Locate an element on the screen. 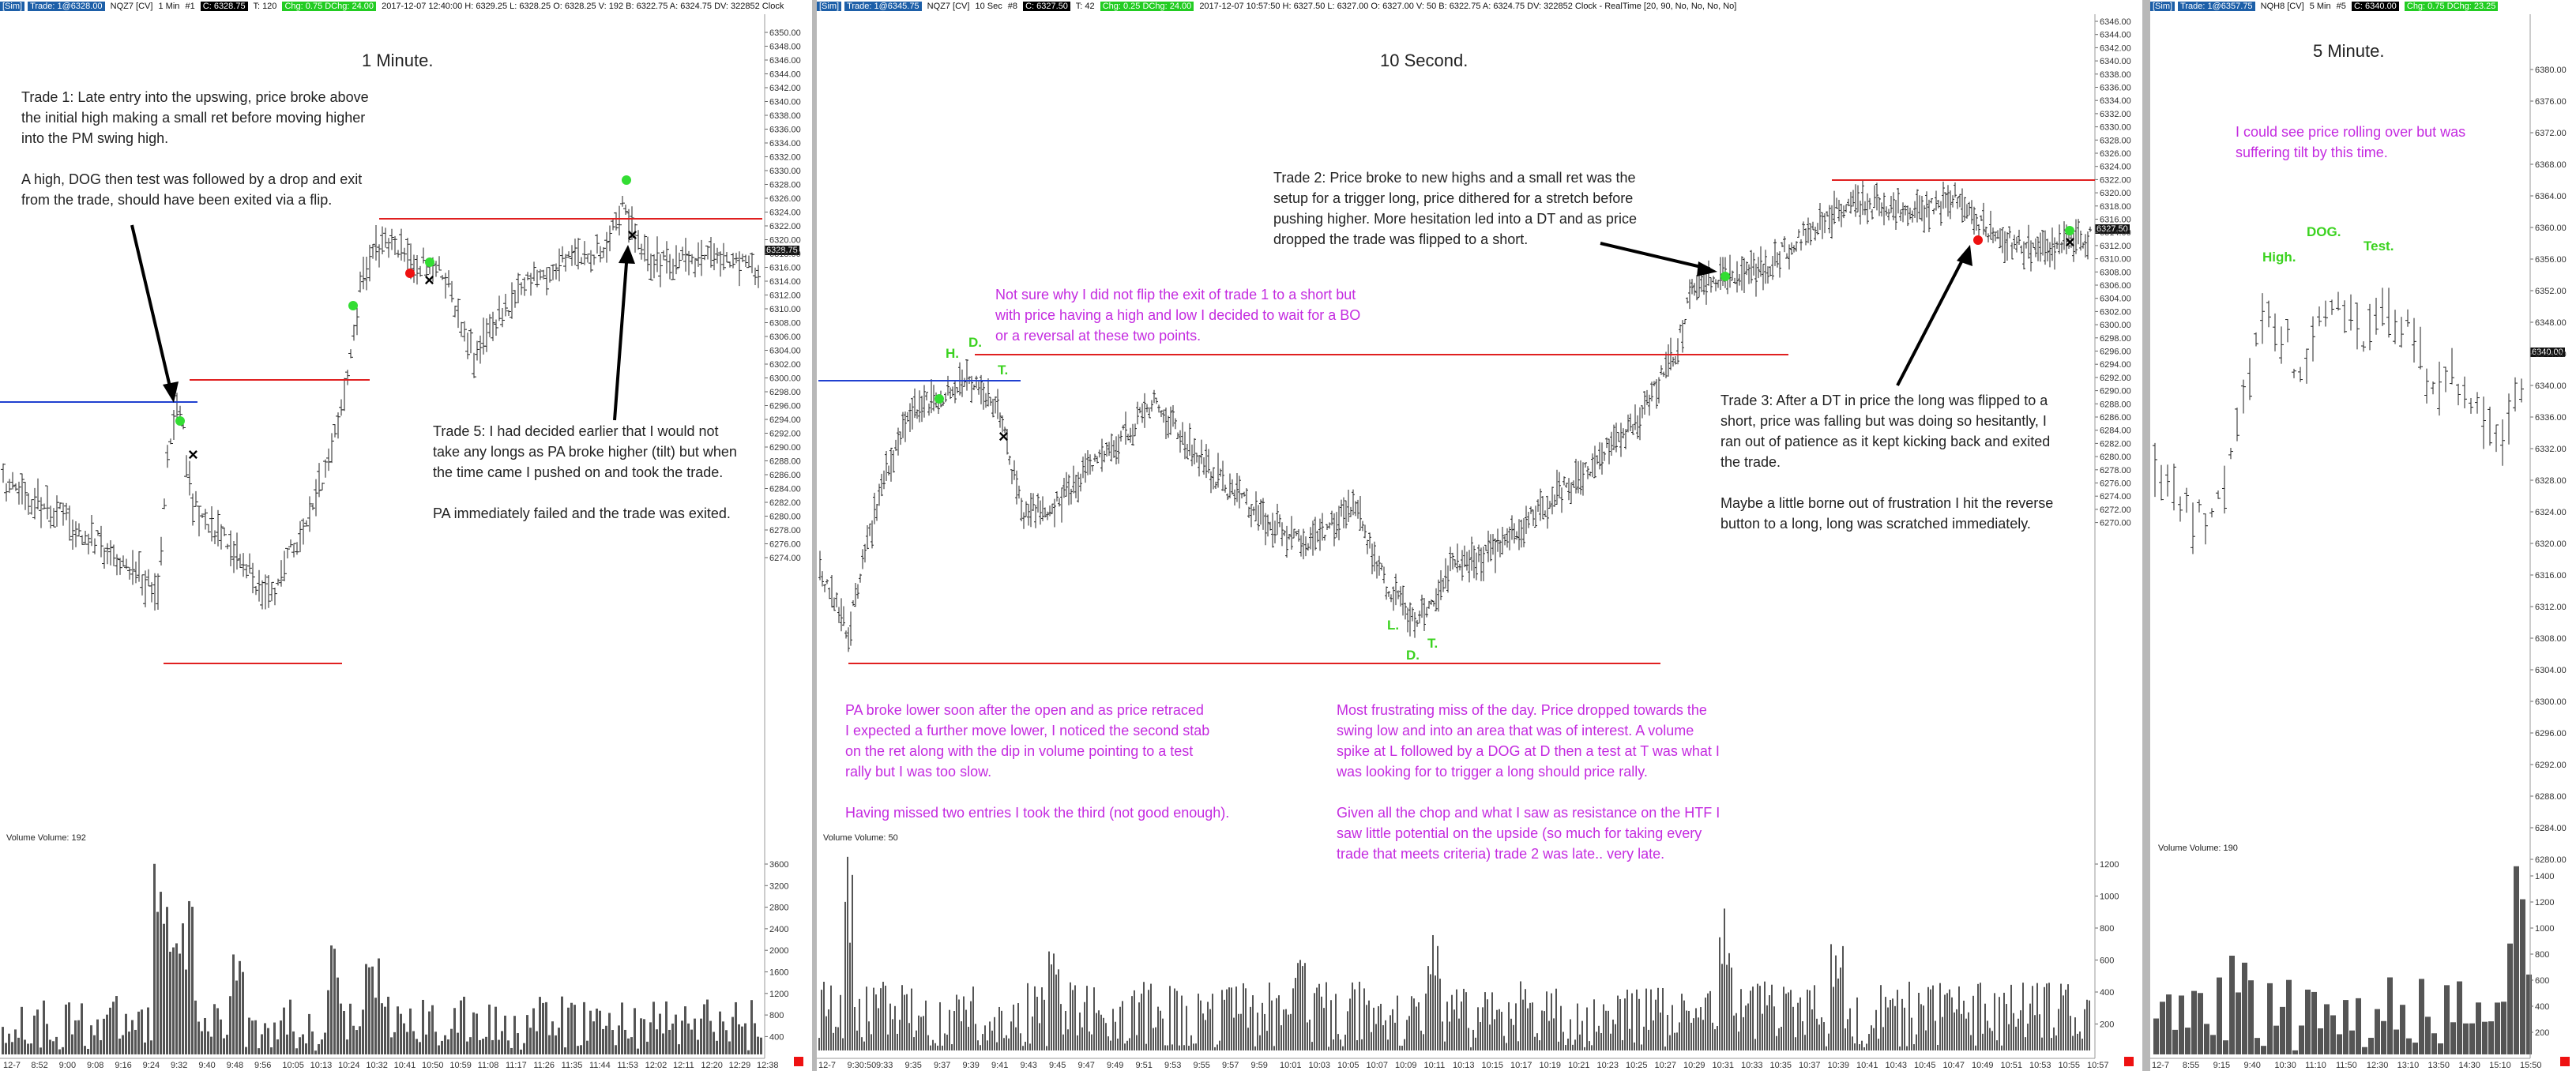  time-tick-label: 9:24 is located at coordinates (151, 1065).